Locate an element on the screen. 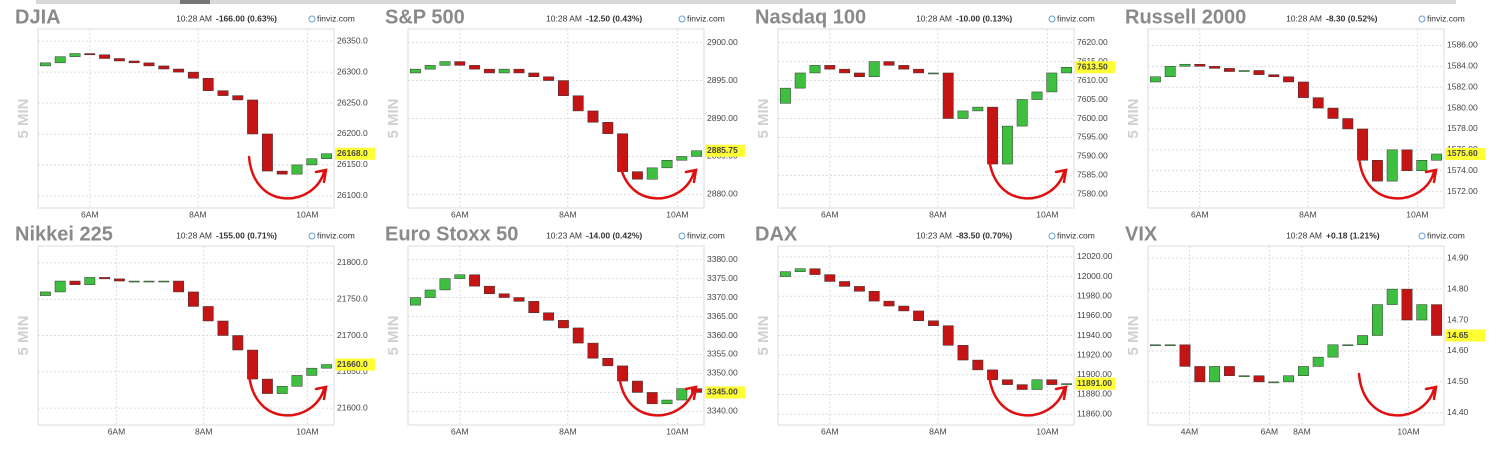 This screenshot has width=1498, height=449. y-tick-label: 3380.00 is located at coordinates (722, 259).